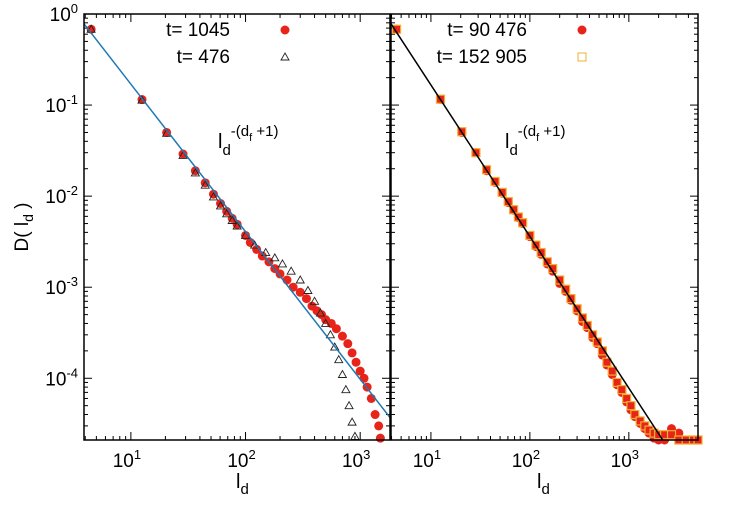  I want to click on y-axis-label: D( ld ), so click(24, 227).